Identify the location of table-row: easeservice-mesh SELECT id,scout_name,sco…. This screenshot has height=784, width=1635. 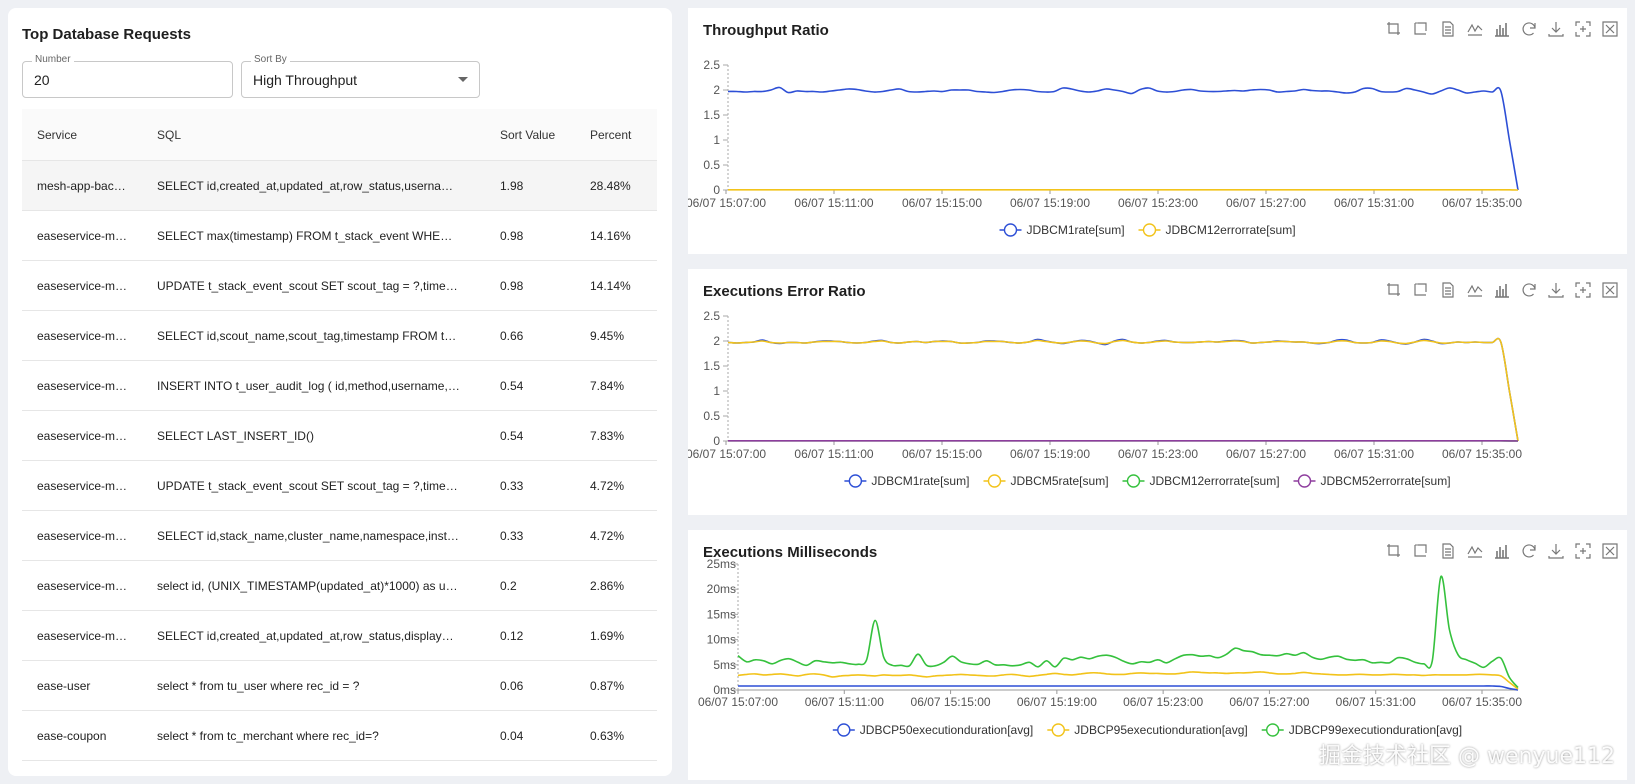
(339, 336).